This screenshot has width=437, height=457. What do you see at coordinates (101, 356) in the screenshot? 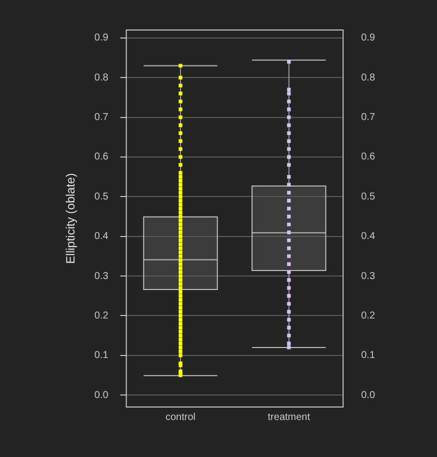
I see `y-tick-label: 0.1` at bounding box center [101, 356].